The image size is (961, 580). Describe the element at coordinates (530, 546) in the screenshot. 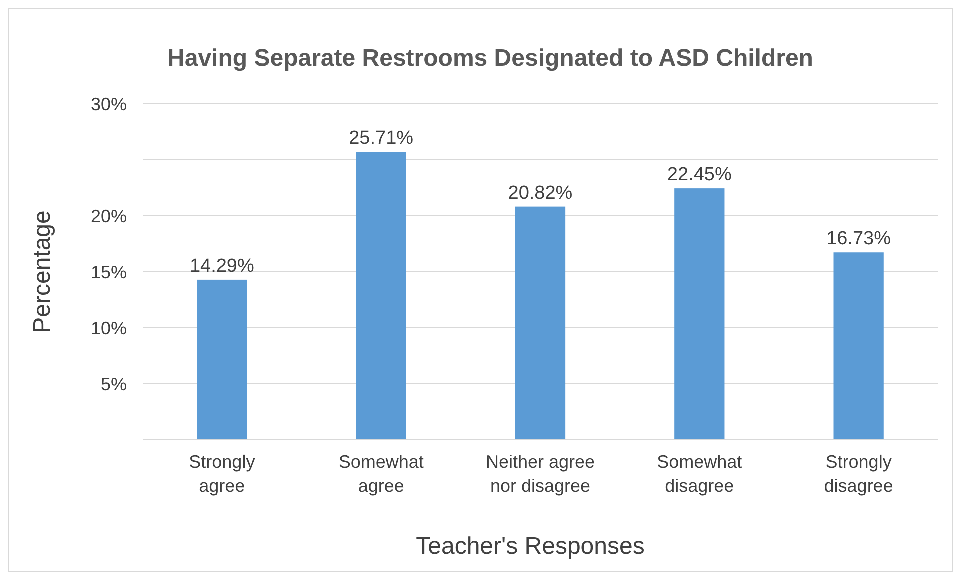

I see `x-axis-title: Teacher's Responses` at that location.